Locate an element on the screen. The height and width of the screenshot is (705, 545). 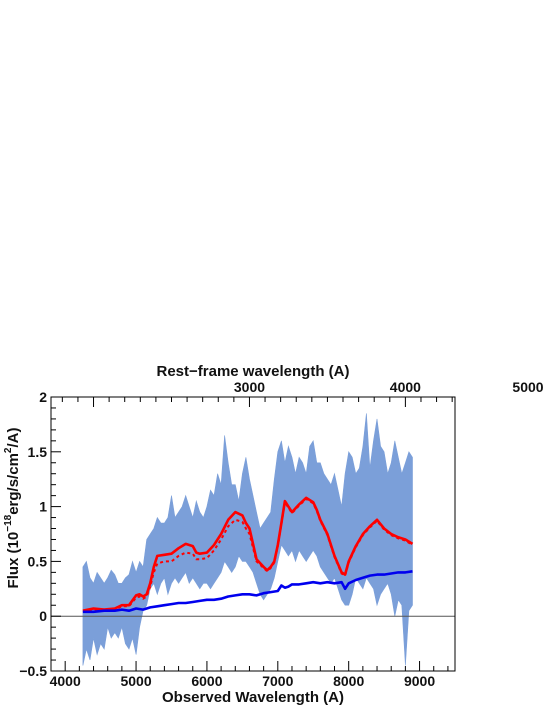
model-fit-dotted-line is located at coordinates (248, 555).